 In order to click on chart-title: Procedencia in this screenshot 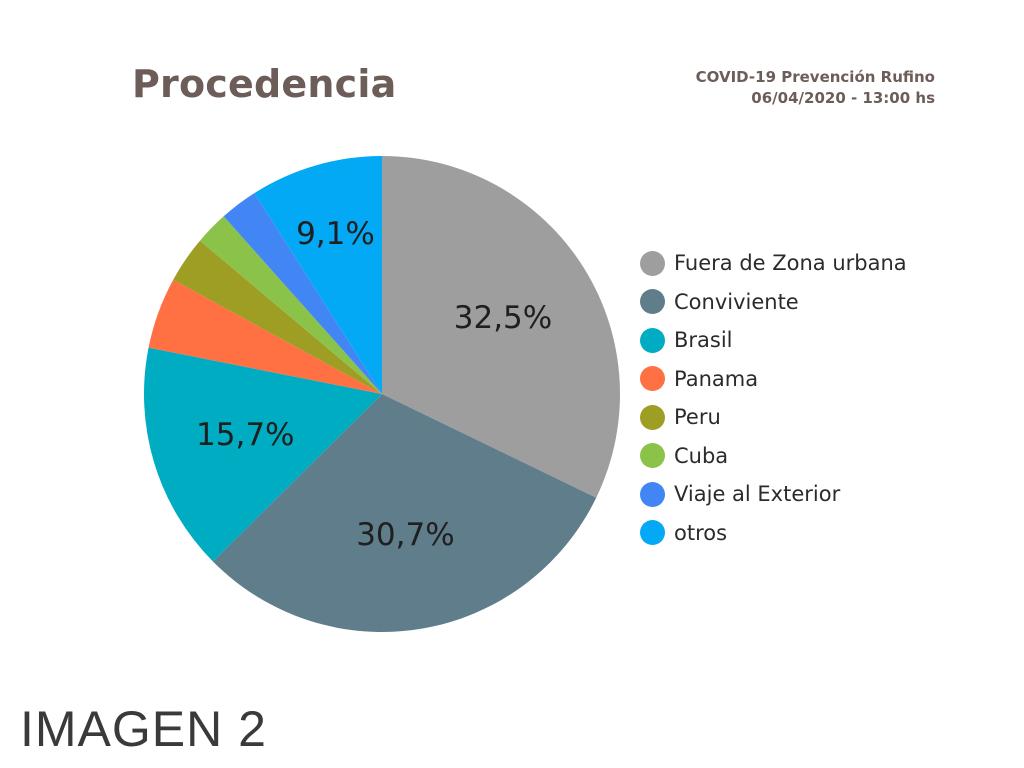, I will do `click(264, 84)`.